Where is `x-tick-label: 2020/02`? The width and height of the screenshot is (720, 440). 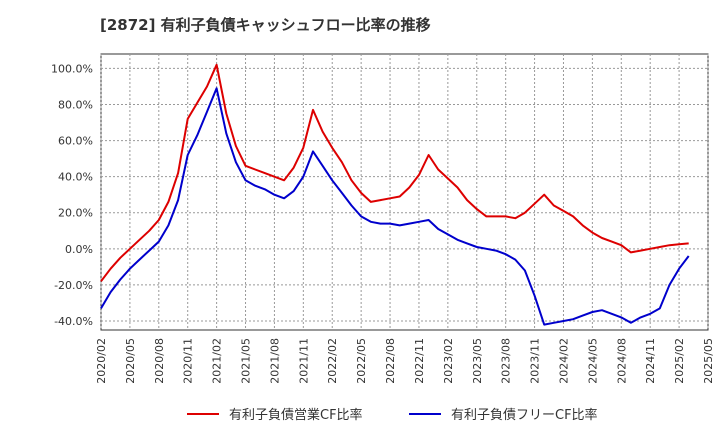 x-tick-label: 2020/02 is located at coordinates (101, 361).